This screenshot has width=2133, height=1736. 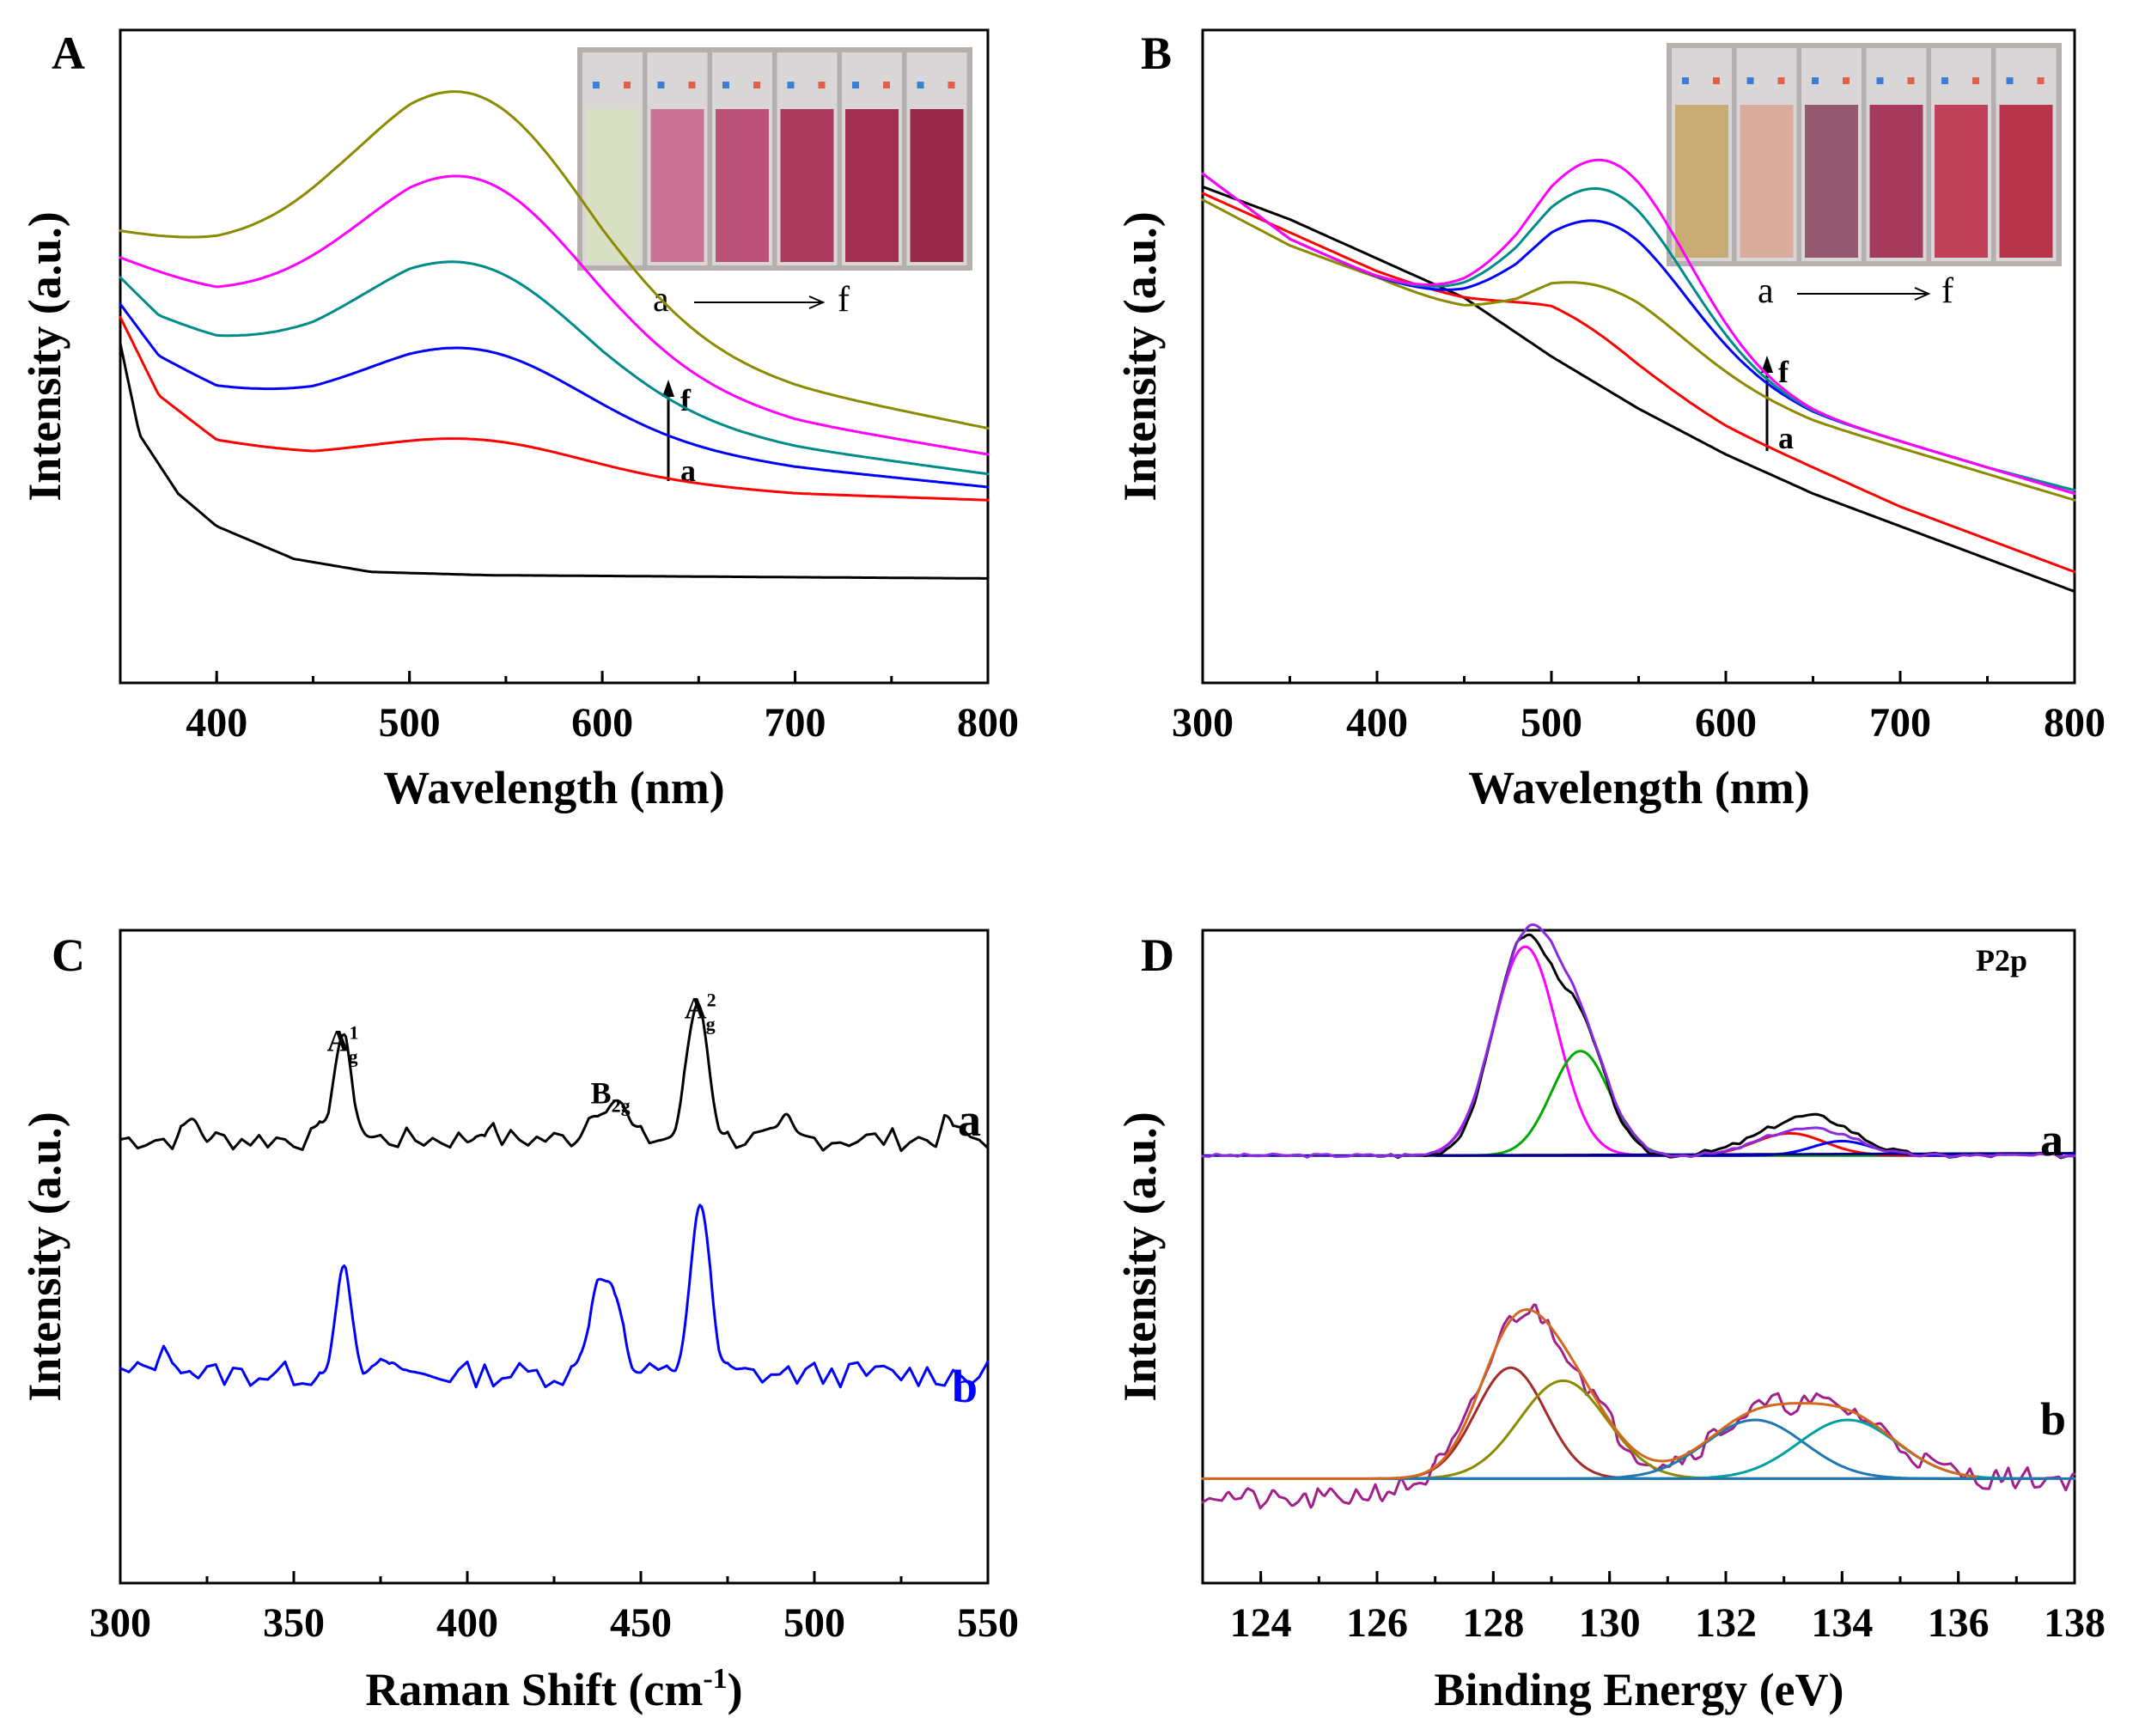 What do you see at coordinates (969, 1120) in the screenshot?
I see `panel-c-series-a-label: a` at bounding box center [969, 1120].